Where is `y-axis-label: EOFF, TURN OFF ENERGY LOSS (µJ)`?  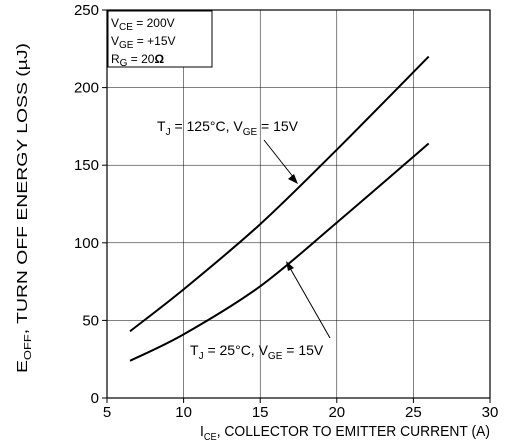
y-axis-label: EOFF, TURN OFF ENERGY LOSS (µJ) is located at coordinates (24, 208).